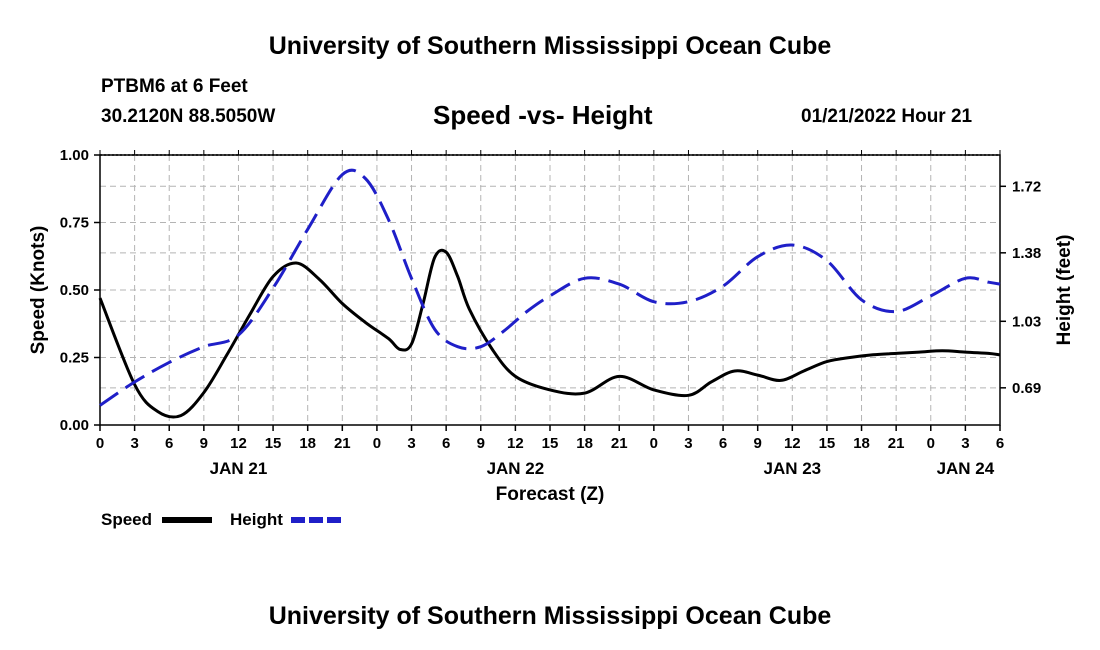 The width and height of the screenshot is (1100, 650). Describe the element at coordinates (74, 155) in the screenshot. I see `y-tick-label: 1.00` at that location.